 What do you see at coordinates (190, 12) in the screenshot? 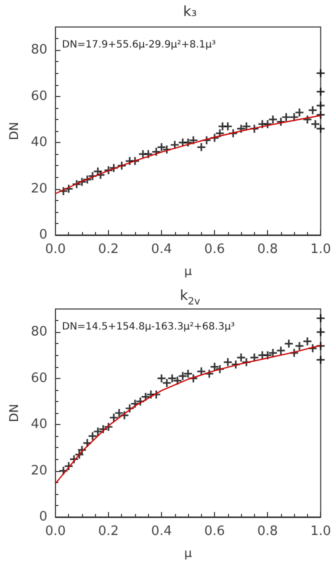
I see `chart-title: k₃` at bounding box center [190, 12].